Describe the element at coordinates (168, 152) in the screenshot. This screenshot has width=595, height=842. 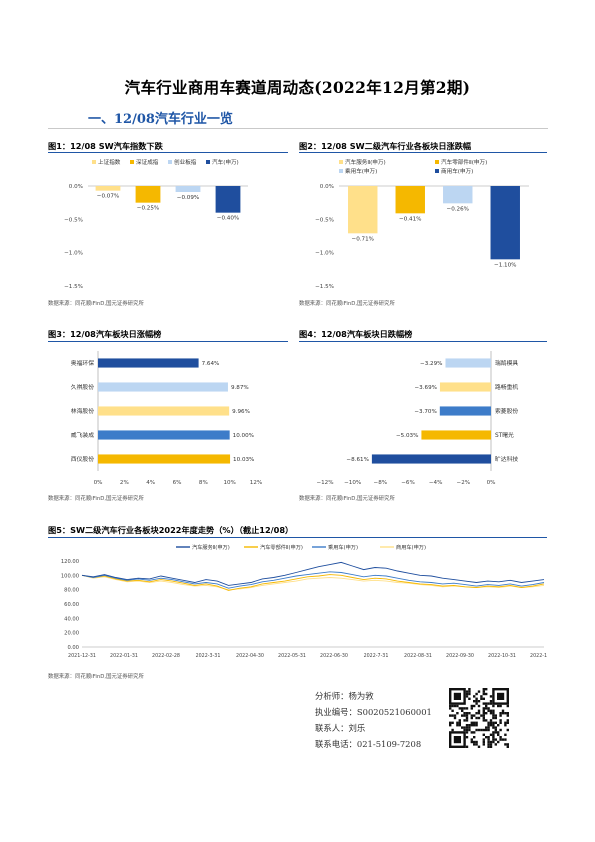
I see `figure-1-rule` at that location.